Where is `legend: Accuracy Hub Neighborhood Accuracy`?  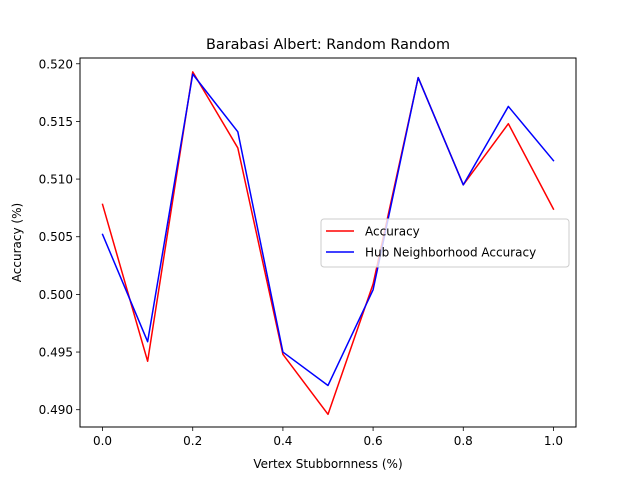 legend: Accuracy Hub Neighborhood Accuracy is located at coordinates (445, 243).